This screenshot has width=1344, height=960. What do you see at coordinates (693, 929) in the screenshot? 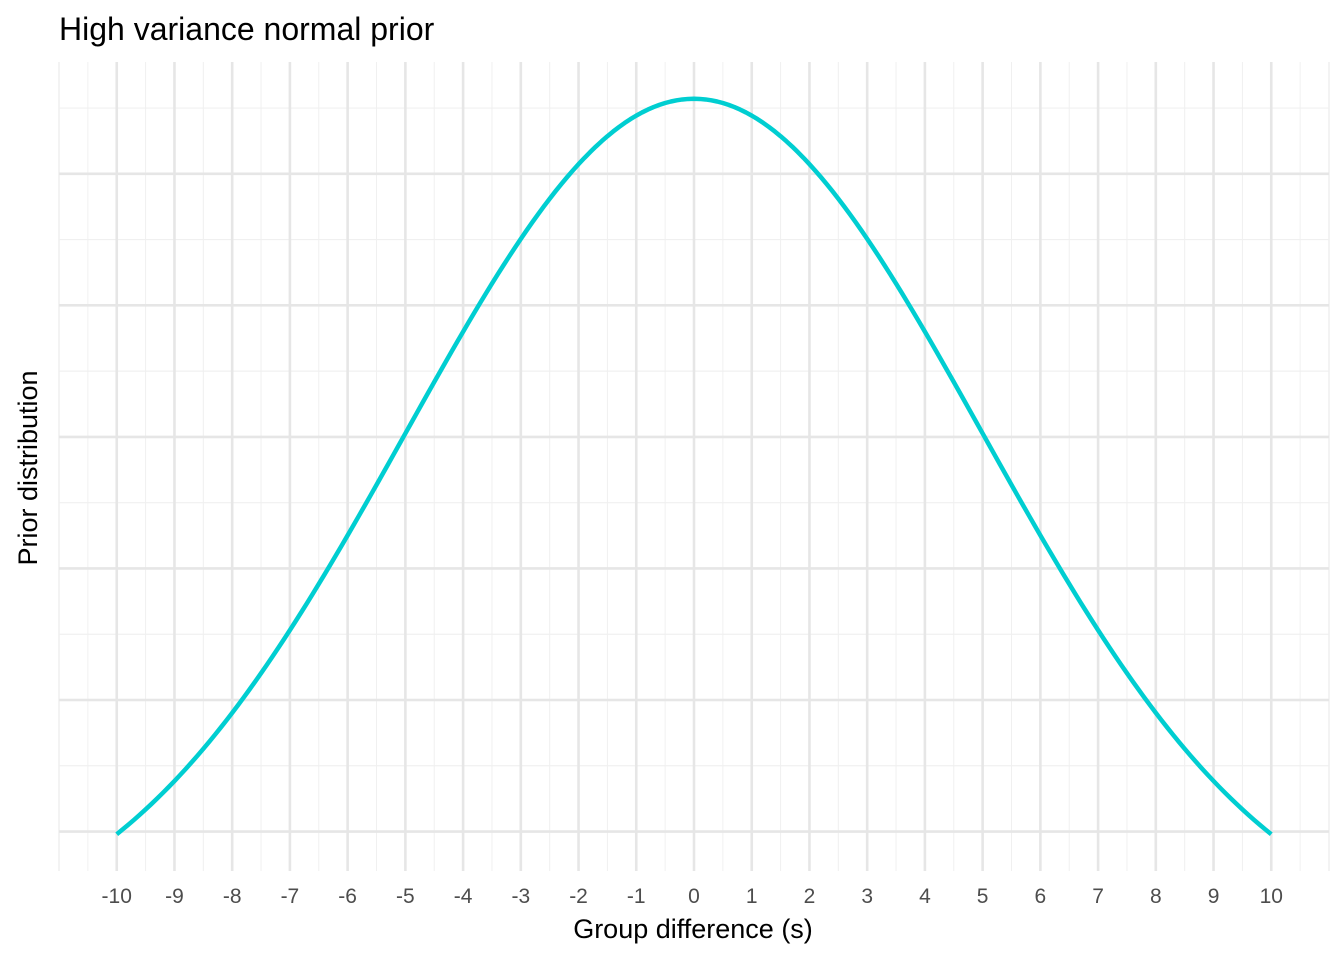
I see `x-axis-title: Group difference (s)` at bounding box center [693, 929].